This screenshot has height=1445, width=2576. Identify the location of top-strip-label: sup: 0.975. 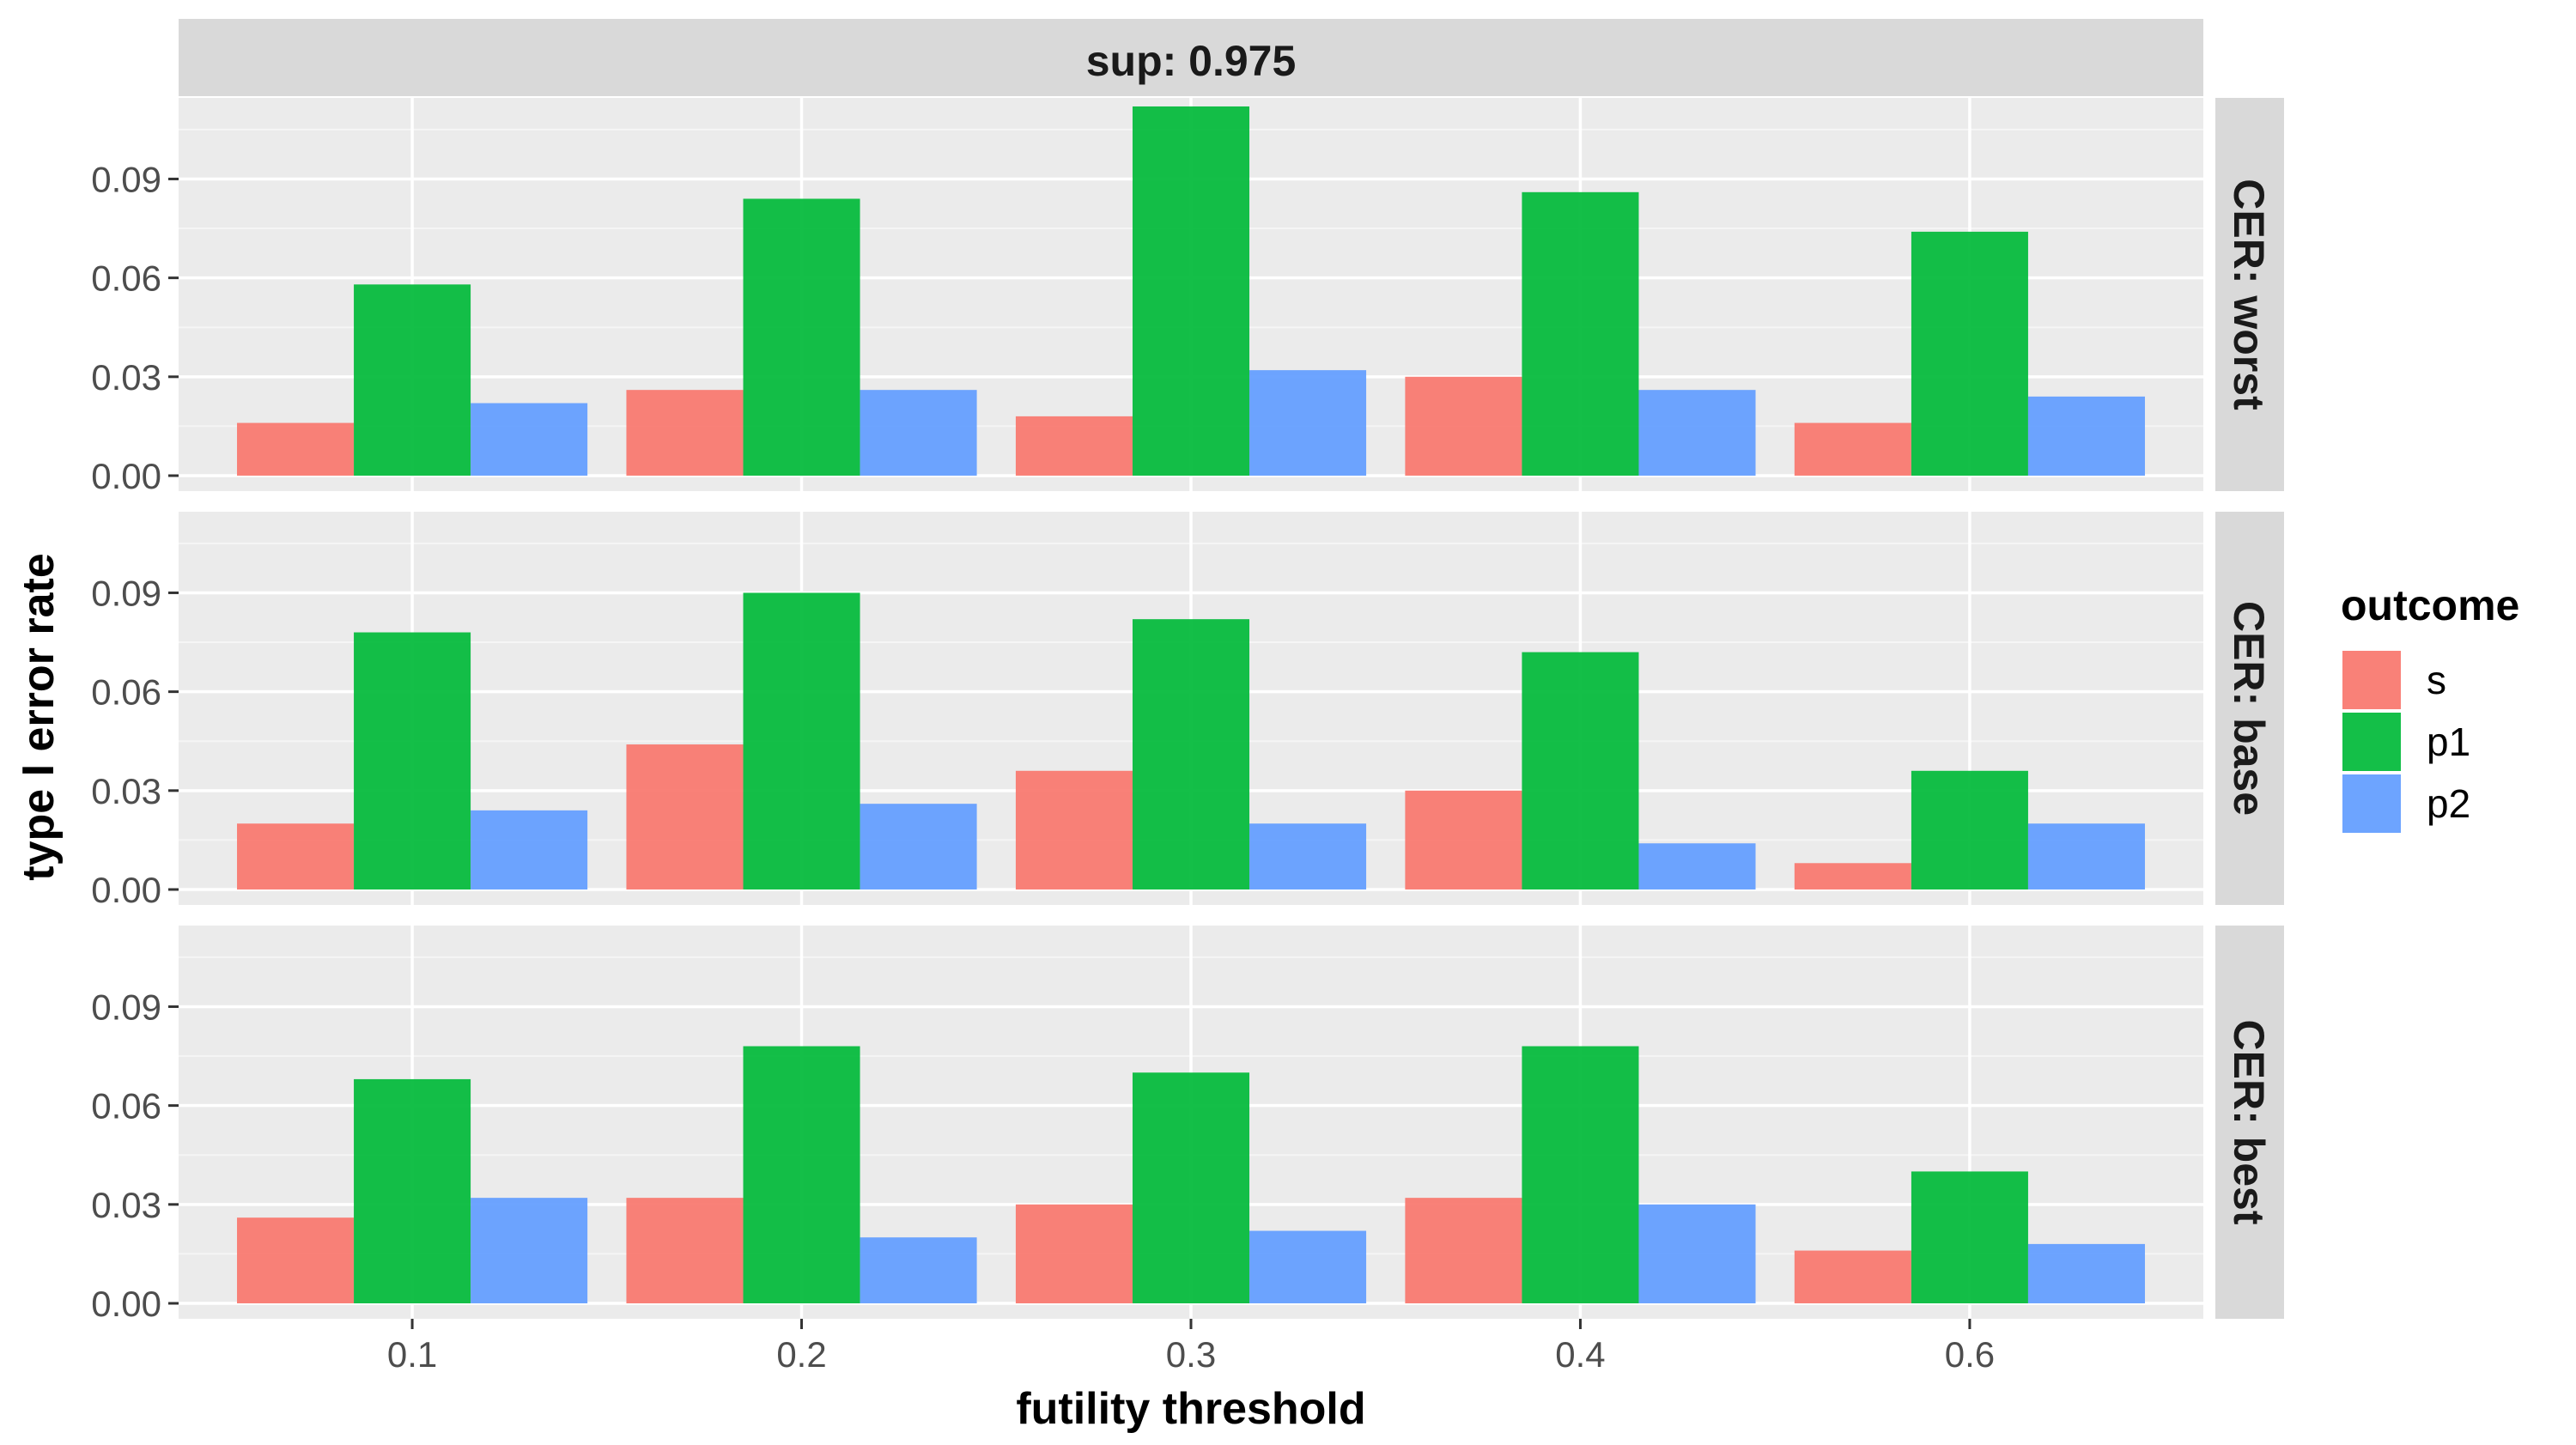
(1191, 61).